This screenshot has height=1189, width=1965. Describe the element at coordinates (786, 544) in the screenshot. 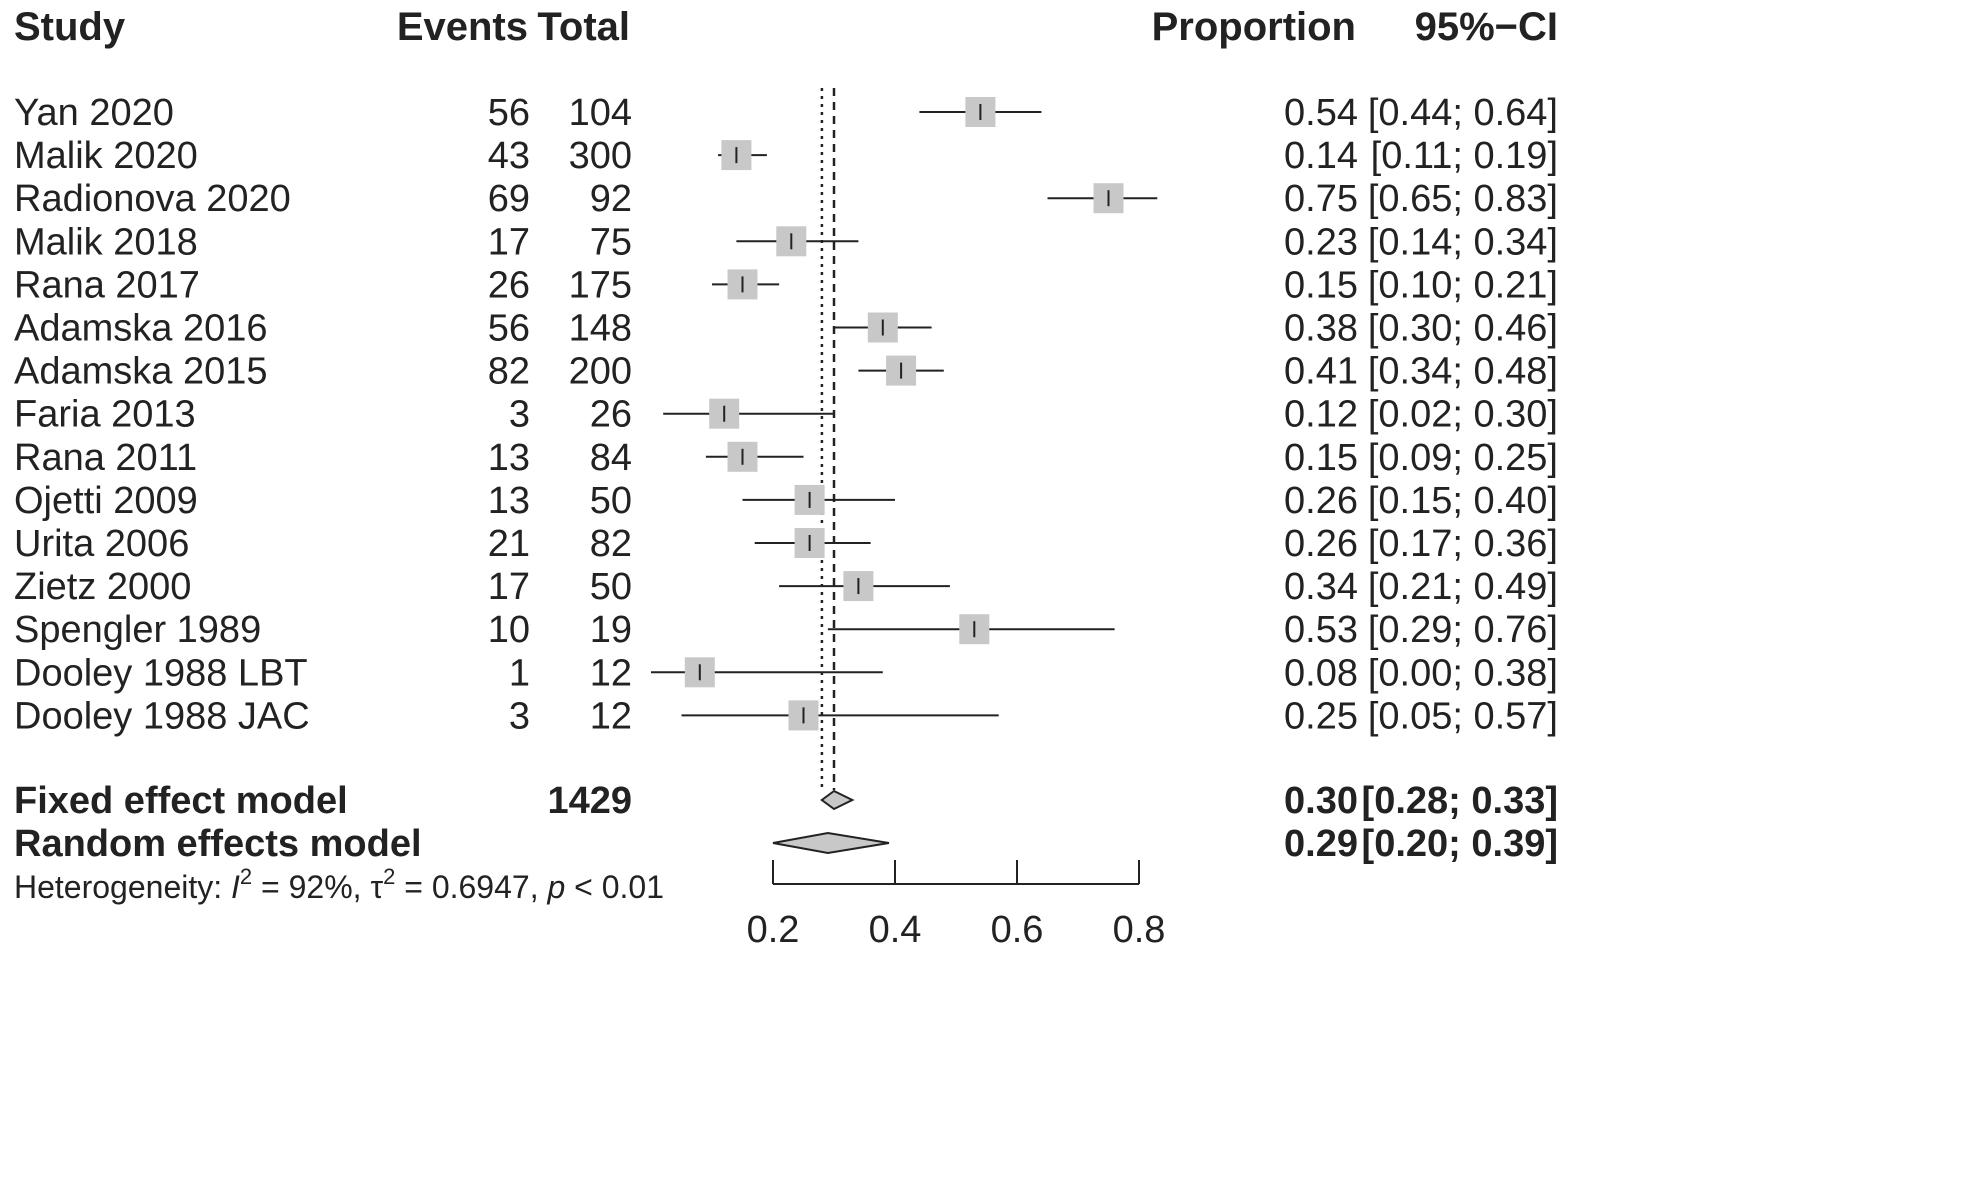

I see `study-row: Urita 2006 21 82 0.26 [0.17; 0.36]` at that location.